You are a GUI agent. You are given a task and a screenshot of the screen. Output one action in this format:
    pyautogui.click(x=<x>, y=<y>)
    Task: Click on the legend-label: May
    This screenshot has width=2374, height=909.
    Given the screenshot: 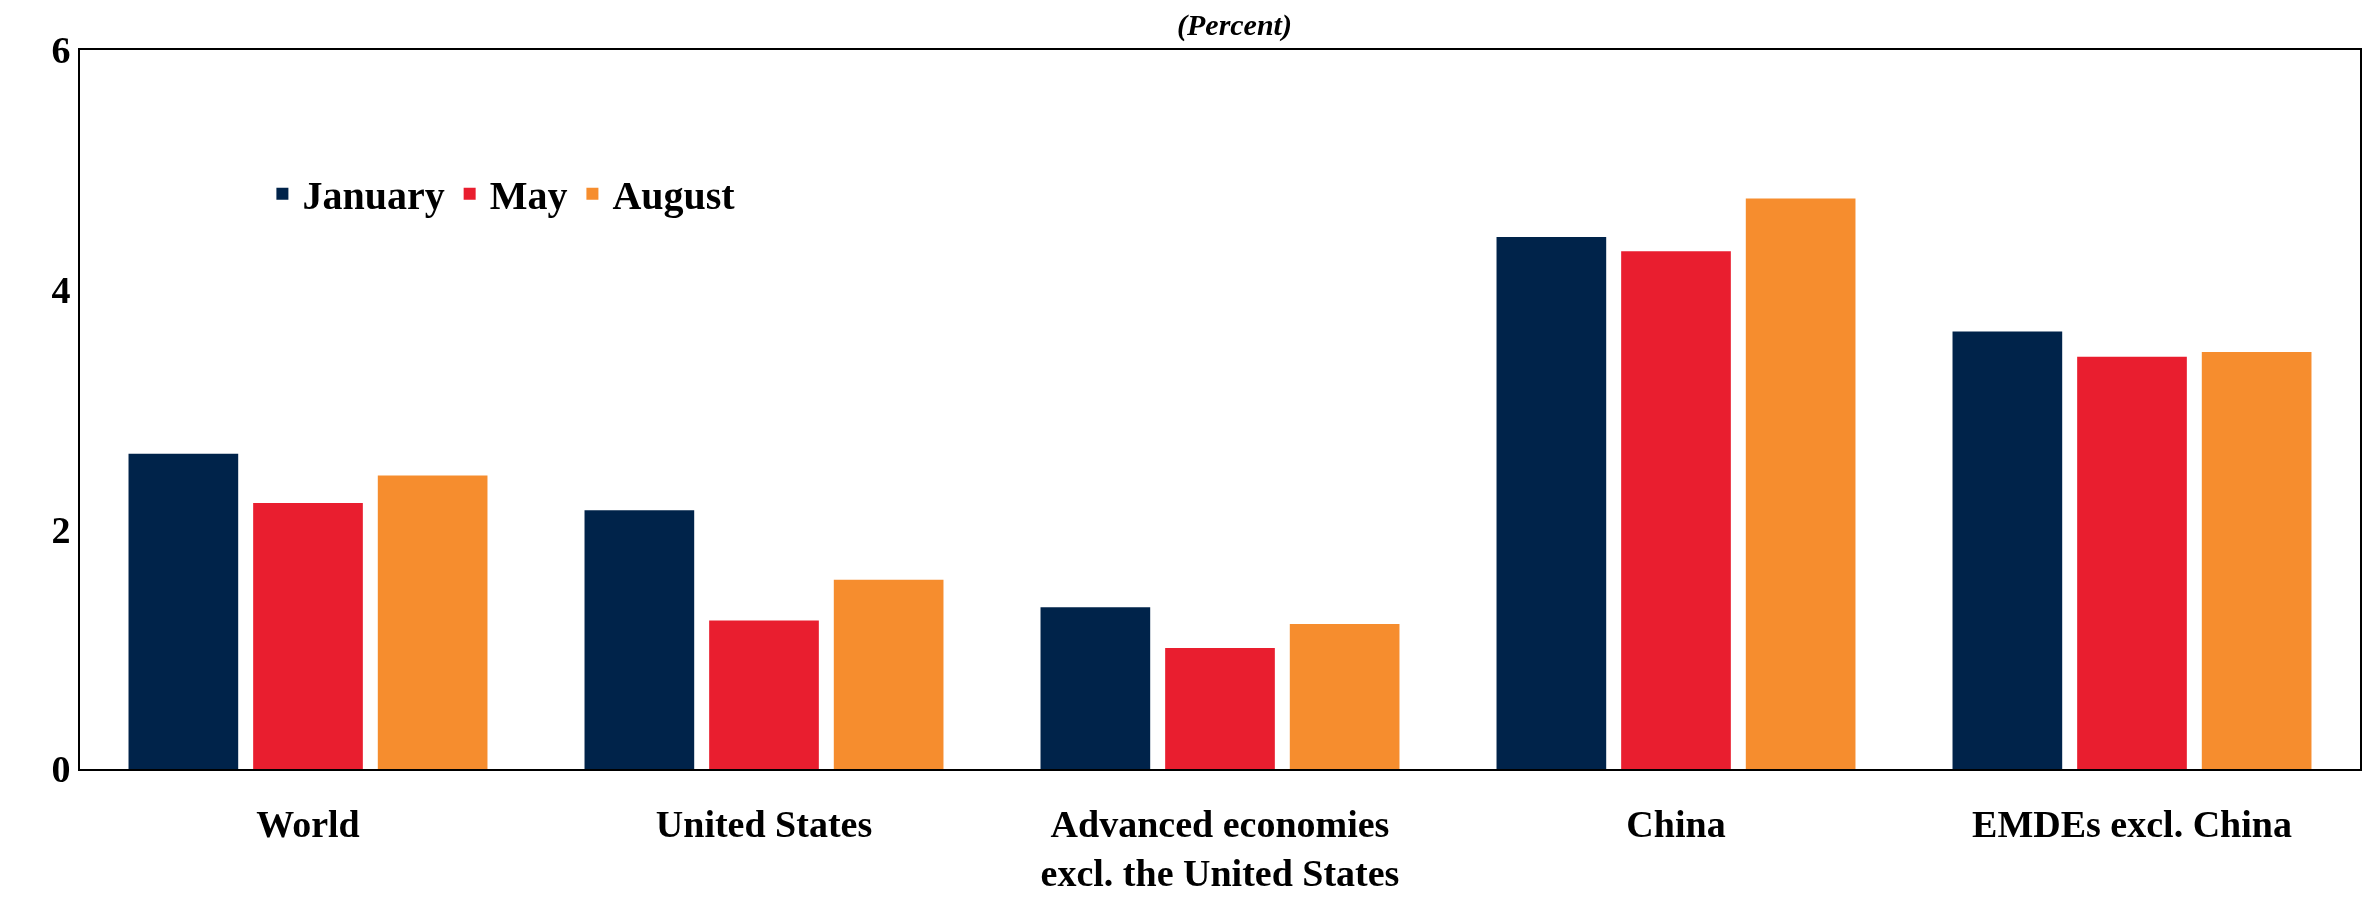 What is the action you would take?
    pyautogui.click(x=528, y=196)
    